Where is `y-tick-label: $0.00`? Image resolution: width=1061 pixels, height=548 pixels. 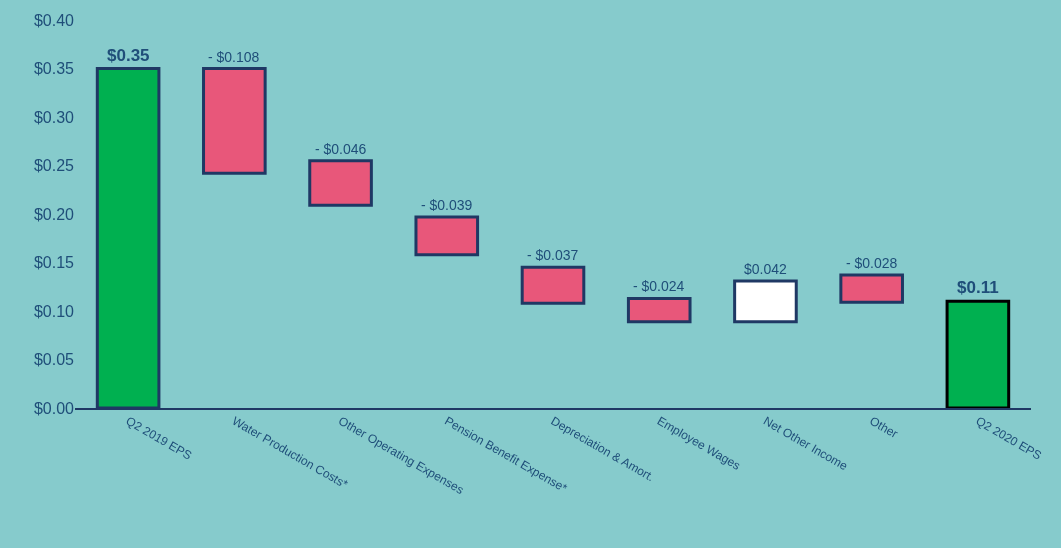
y-tick-label: $0.00 is located at coordinates (54, 408).